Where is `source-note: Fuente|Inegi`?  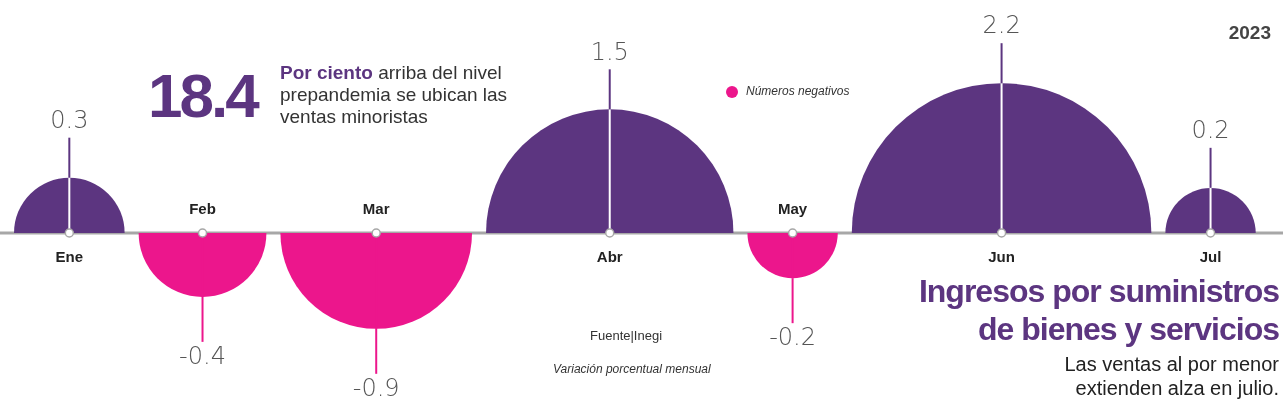 source-note: Fuente|Inegi is located at coordinates (626, 335).